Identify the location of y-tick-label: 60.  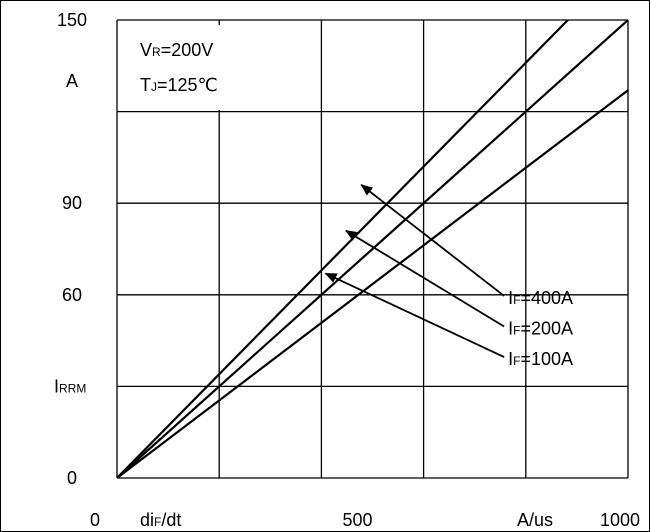
(72, 295).